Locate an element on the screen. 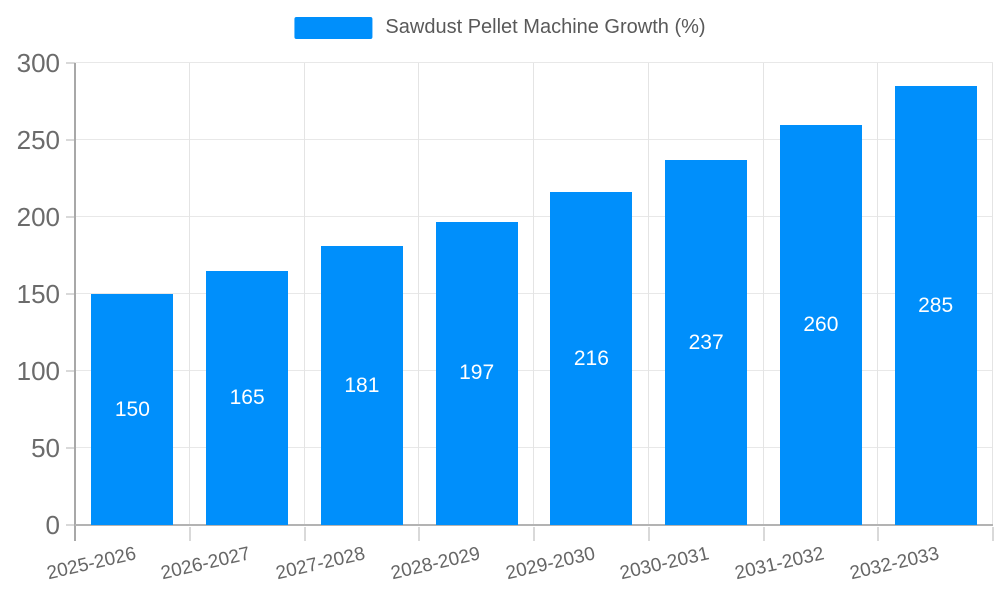 Image resolution: width=1000 pixels, height=600 pixels. x-axis-label: 2026-2027 is located at coordinates (206, 564).